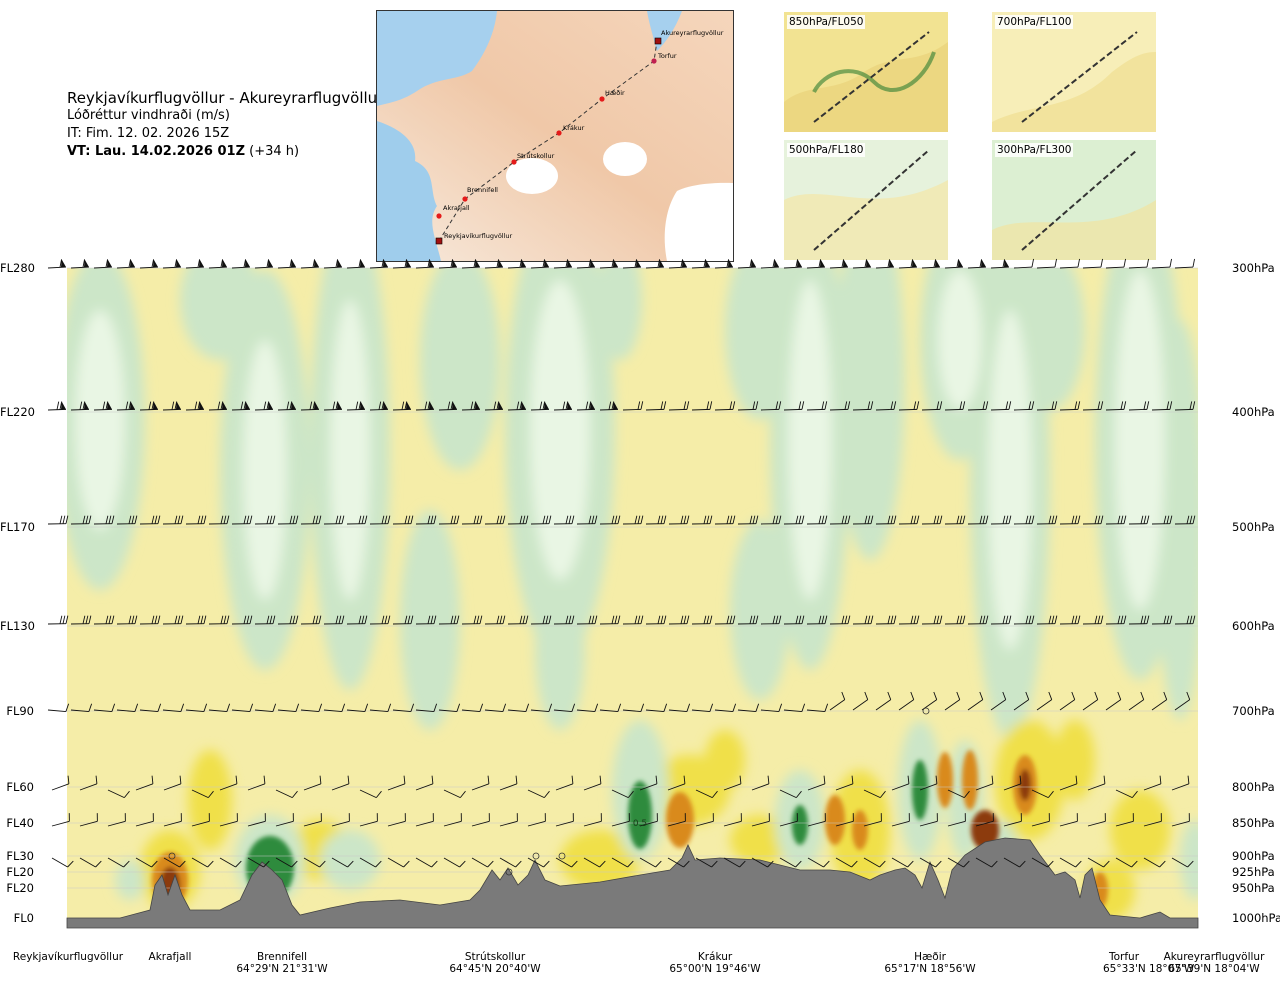 This screenshot has width=1280, height=981. Describe the element at coordinates (826, 22) in the screenshot. I see `mini-map-label: 850hPa/FL050` at that location.